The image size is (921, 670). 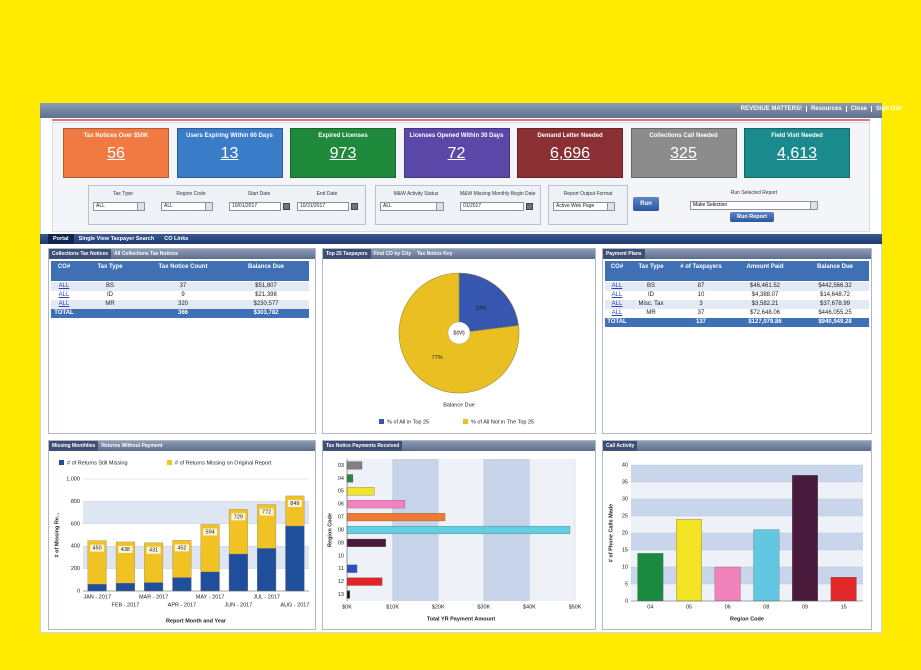 I want to click on table-cell: 320, so click(x=182, y=304).